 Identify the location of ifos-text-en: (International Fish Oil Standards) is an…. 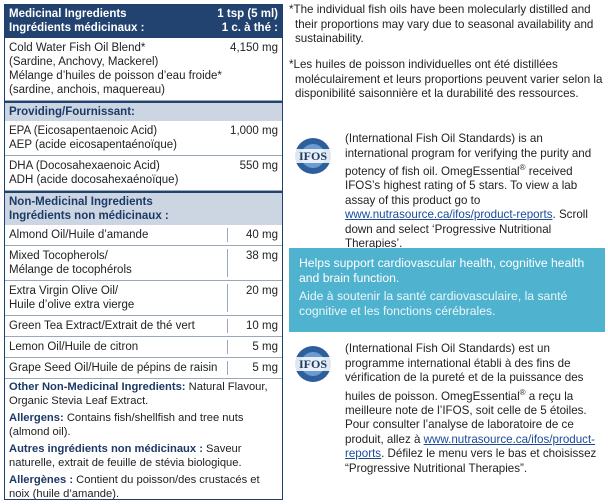
(468, 191).